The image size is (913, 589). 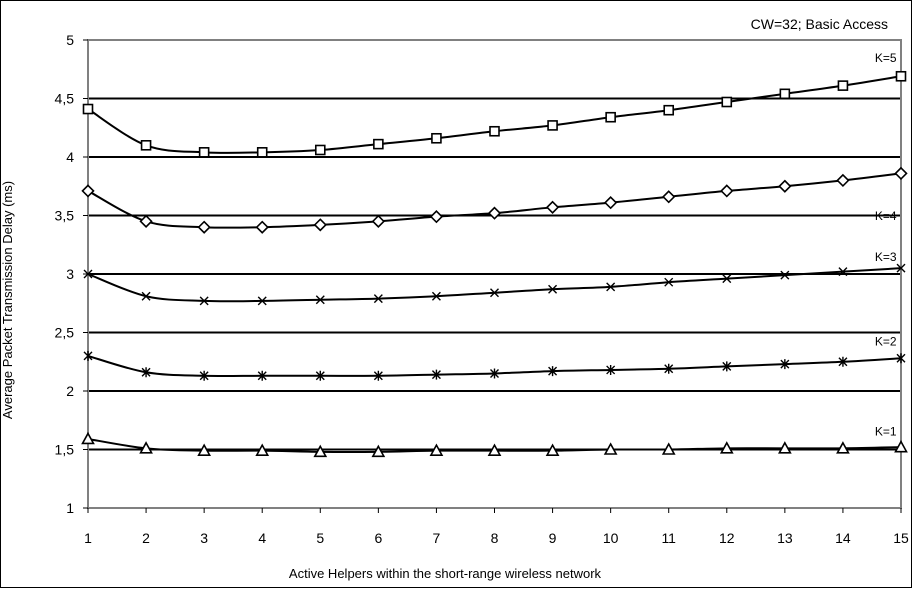 What do you see at coordinates (70, 157) in the screenshot?
I see `y-tick-label: 4` at bounding box center [70, 157].